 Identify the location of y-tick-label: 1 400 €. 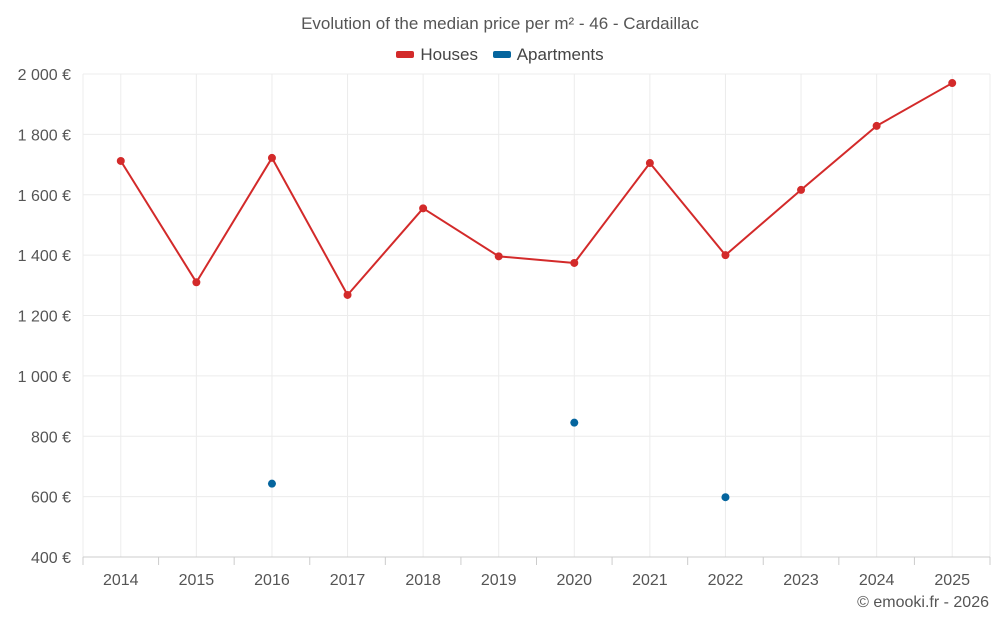
(44, 256).